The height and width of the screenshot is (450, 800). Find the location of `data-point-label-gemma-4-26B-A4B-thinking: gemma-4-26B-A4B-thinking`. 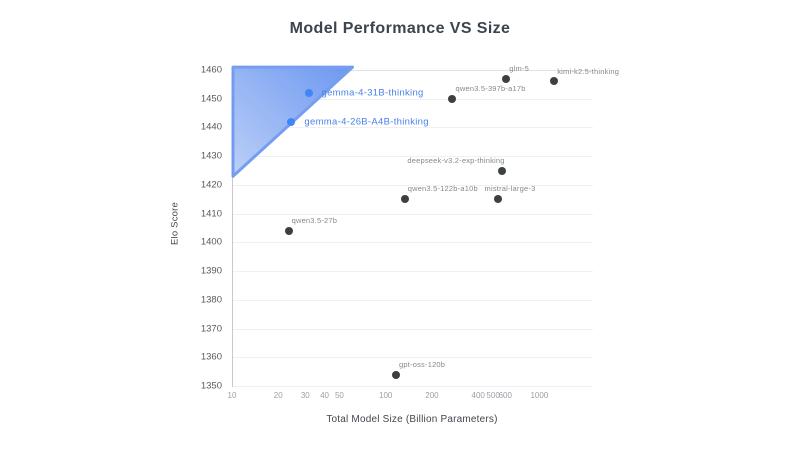

data-point-label-gemma-4-26B-A4B-thinking: gemma-4-26B-A4B-thinking is located at coordinates (366, 122).